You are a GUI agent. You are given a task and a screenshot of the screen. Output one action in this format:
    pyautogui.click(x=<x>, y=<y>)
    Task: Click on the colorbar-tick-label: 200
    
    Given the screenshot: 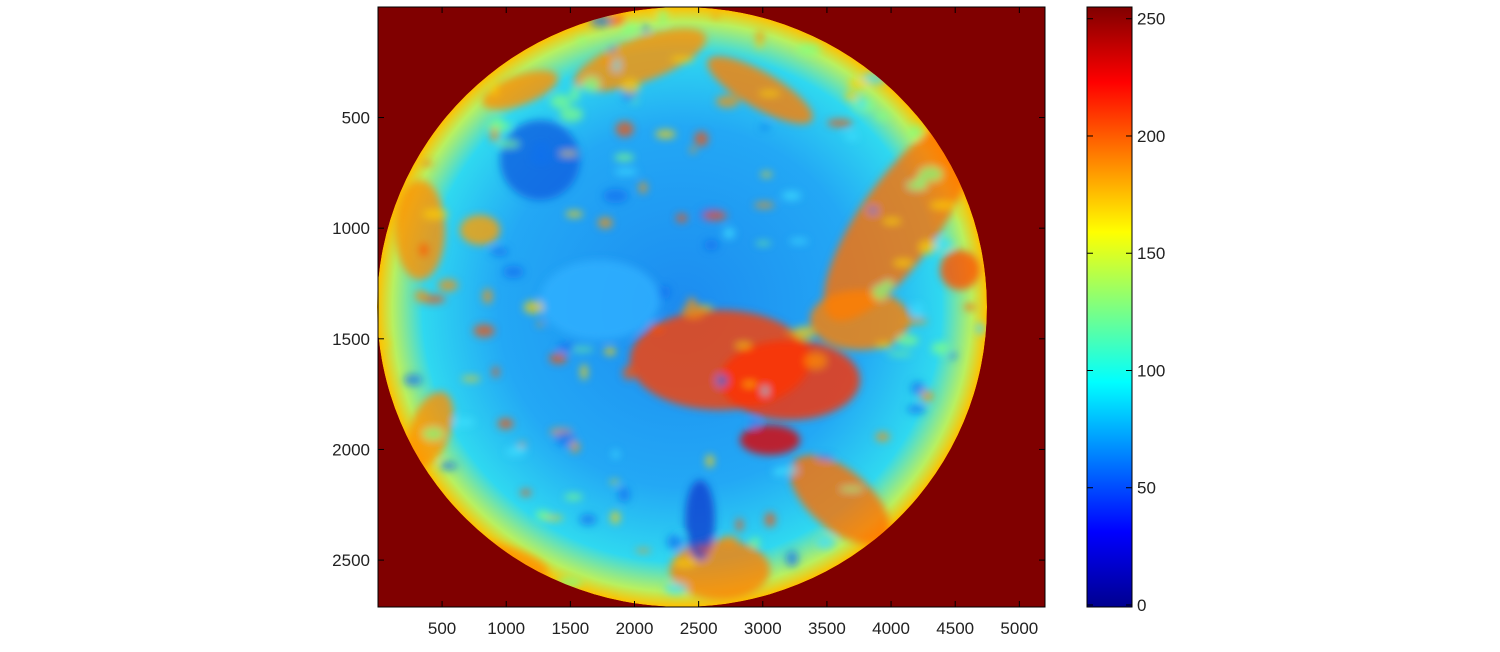 What is the action you would take?
    pyautogui.click(x=1151, y=136)
    